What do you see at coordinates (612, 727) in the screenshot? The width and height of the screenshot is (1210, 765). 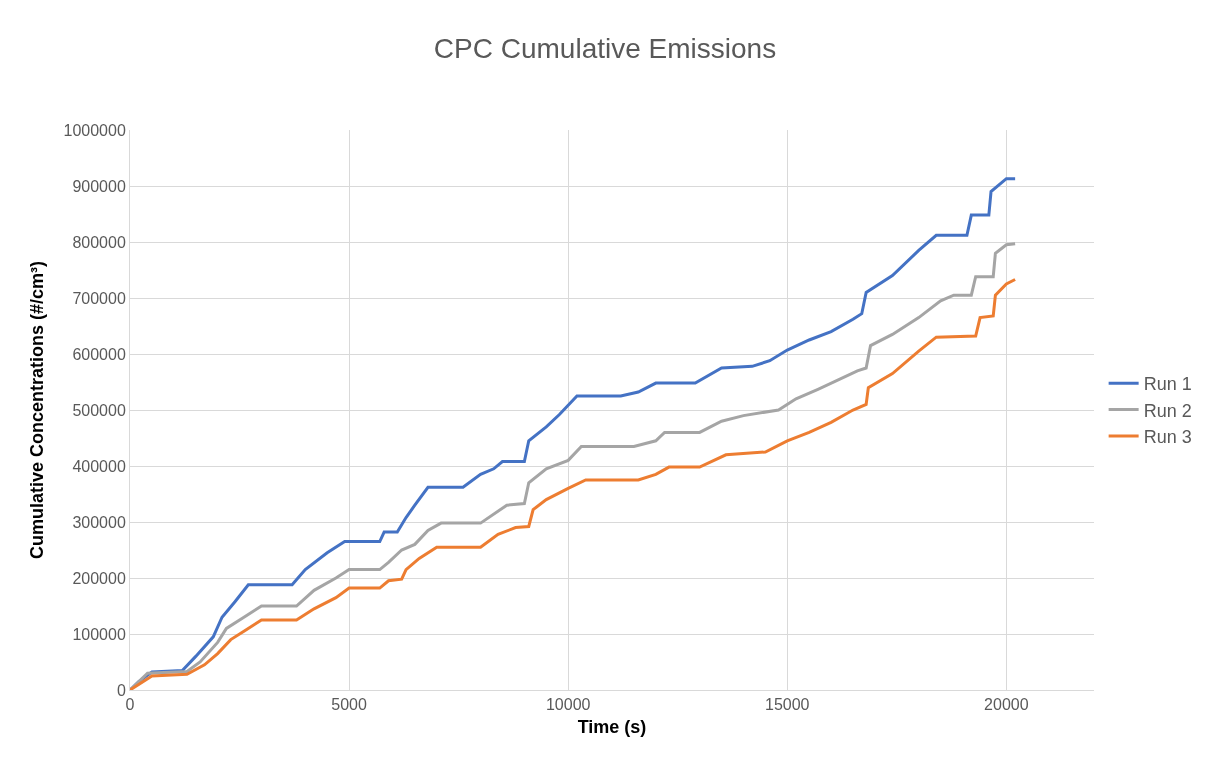 I see `x-axis-title: Time (s)` at bounding box center [612, 727].